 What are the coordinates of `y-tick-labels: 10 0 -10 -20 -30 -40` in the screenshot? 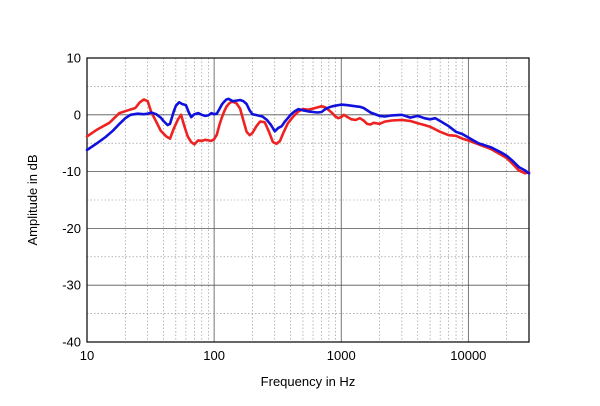 It's located at (71, 200).